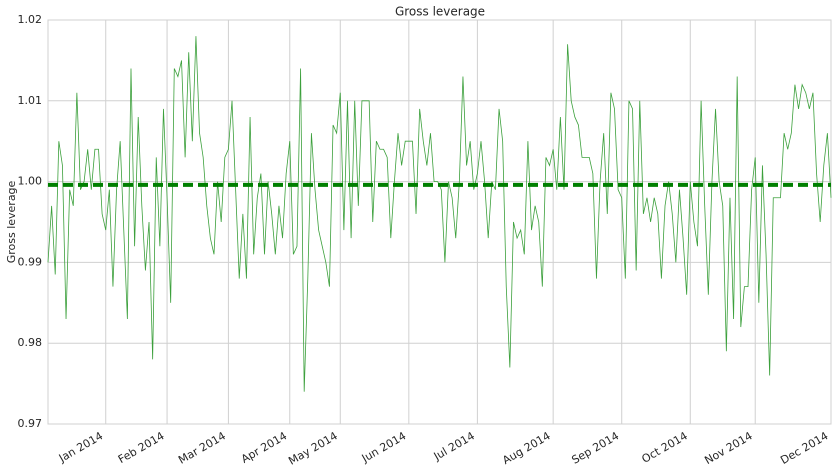  Describe the element at coordinates (30, 342) in the screenshot. I see `y-tick-label: 0.98` at that location.